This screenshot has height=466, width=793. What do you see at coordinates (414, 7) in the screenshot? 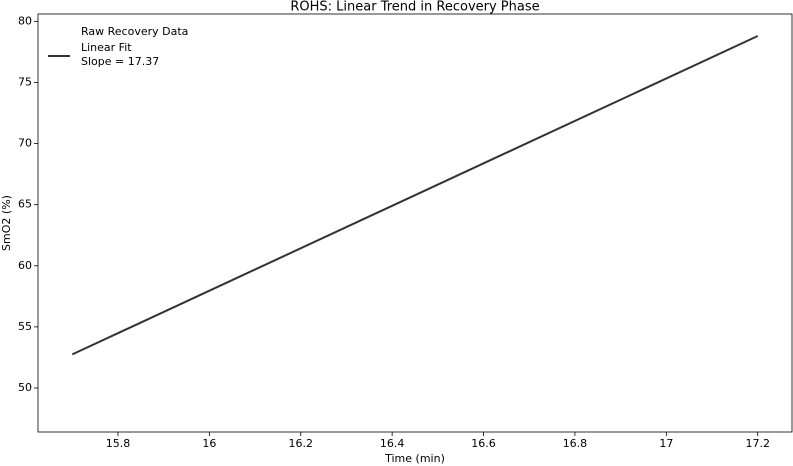
I see `chart-title: ROHS: Linear Trend in Recovery Phase` at bounding box center [414, 7].